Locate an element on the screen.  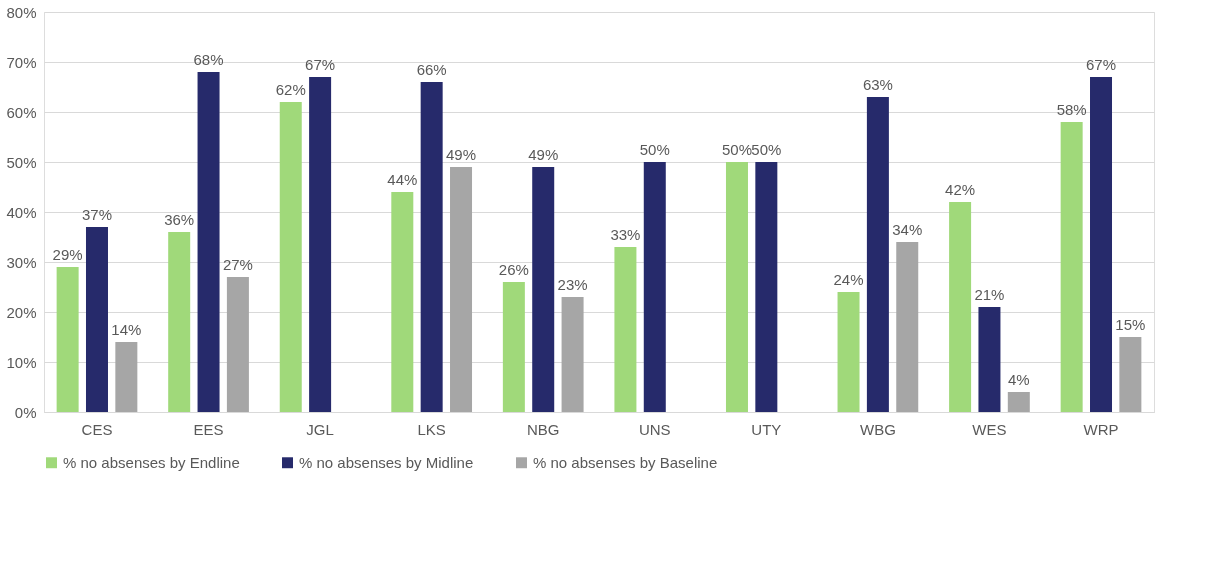
x-tick-label: LKS is located at coordinates (431, 429).